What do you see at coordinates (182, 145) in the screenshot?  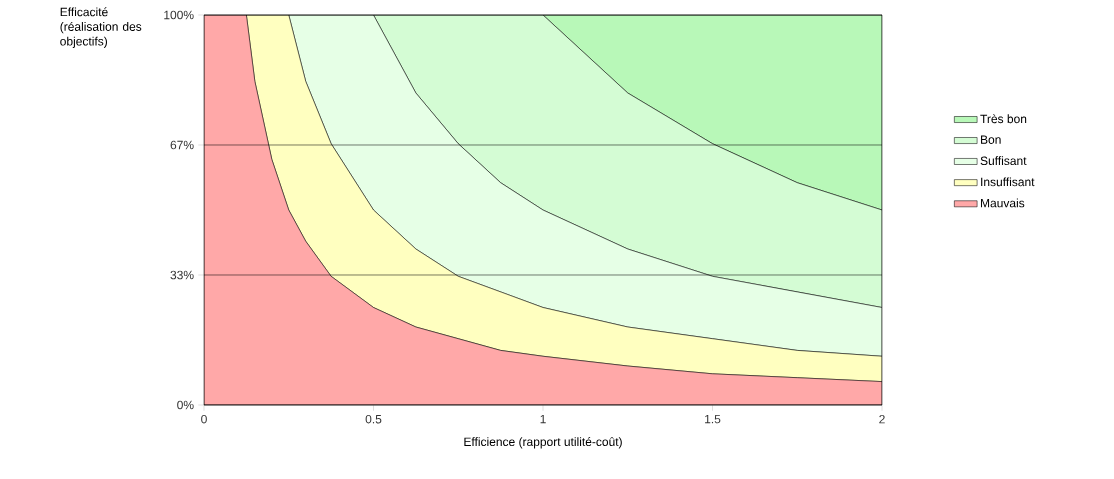 I see `y-tick-label: 67%` at bounding box center [182, 145].